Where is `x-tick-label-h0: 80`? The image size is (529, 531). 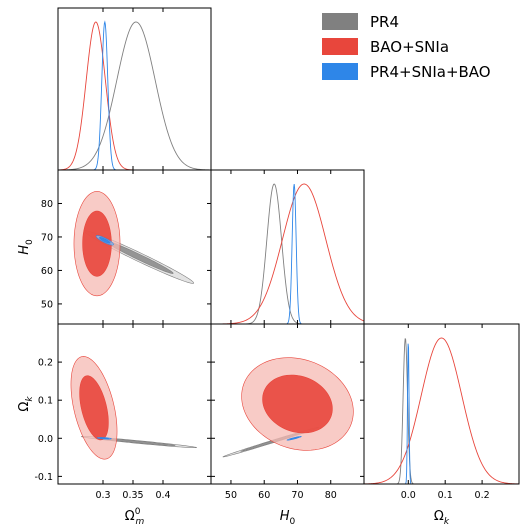
x-tick-label-h0: 80 is located at coordinates (331, 495).